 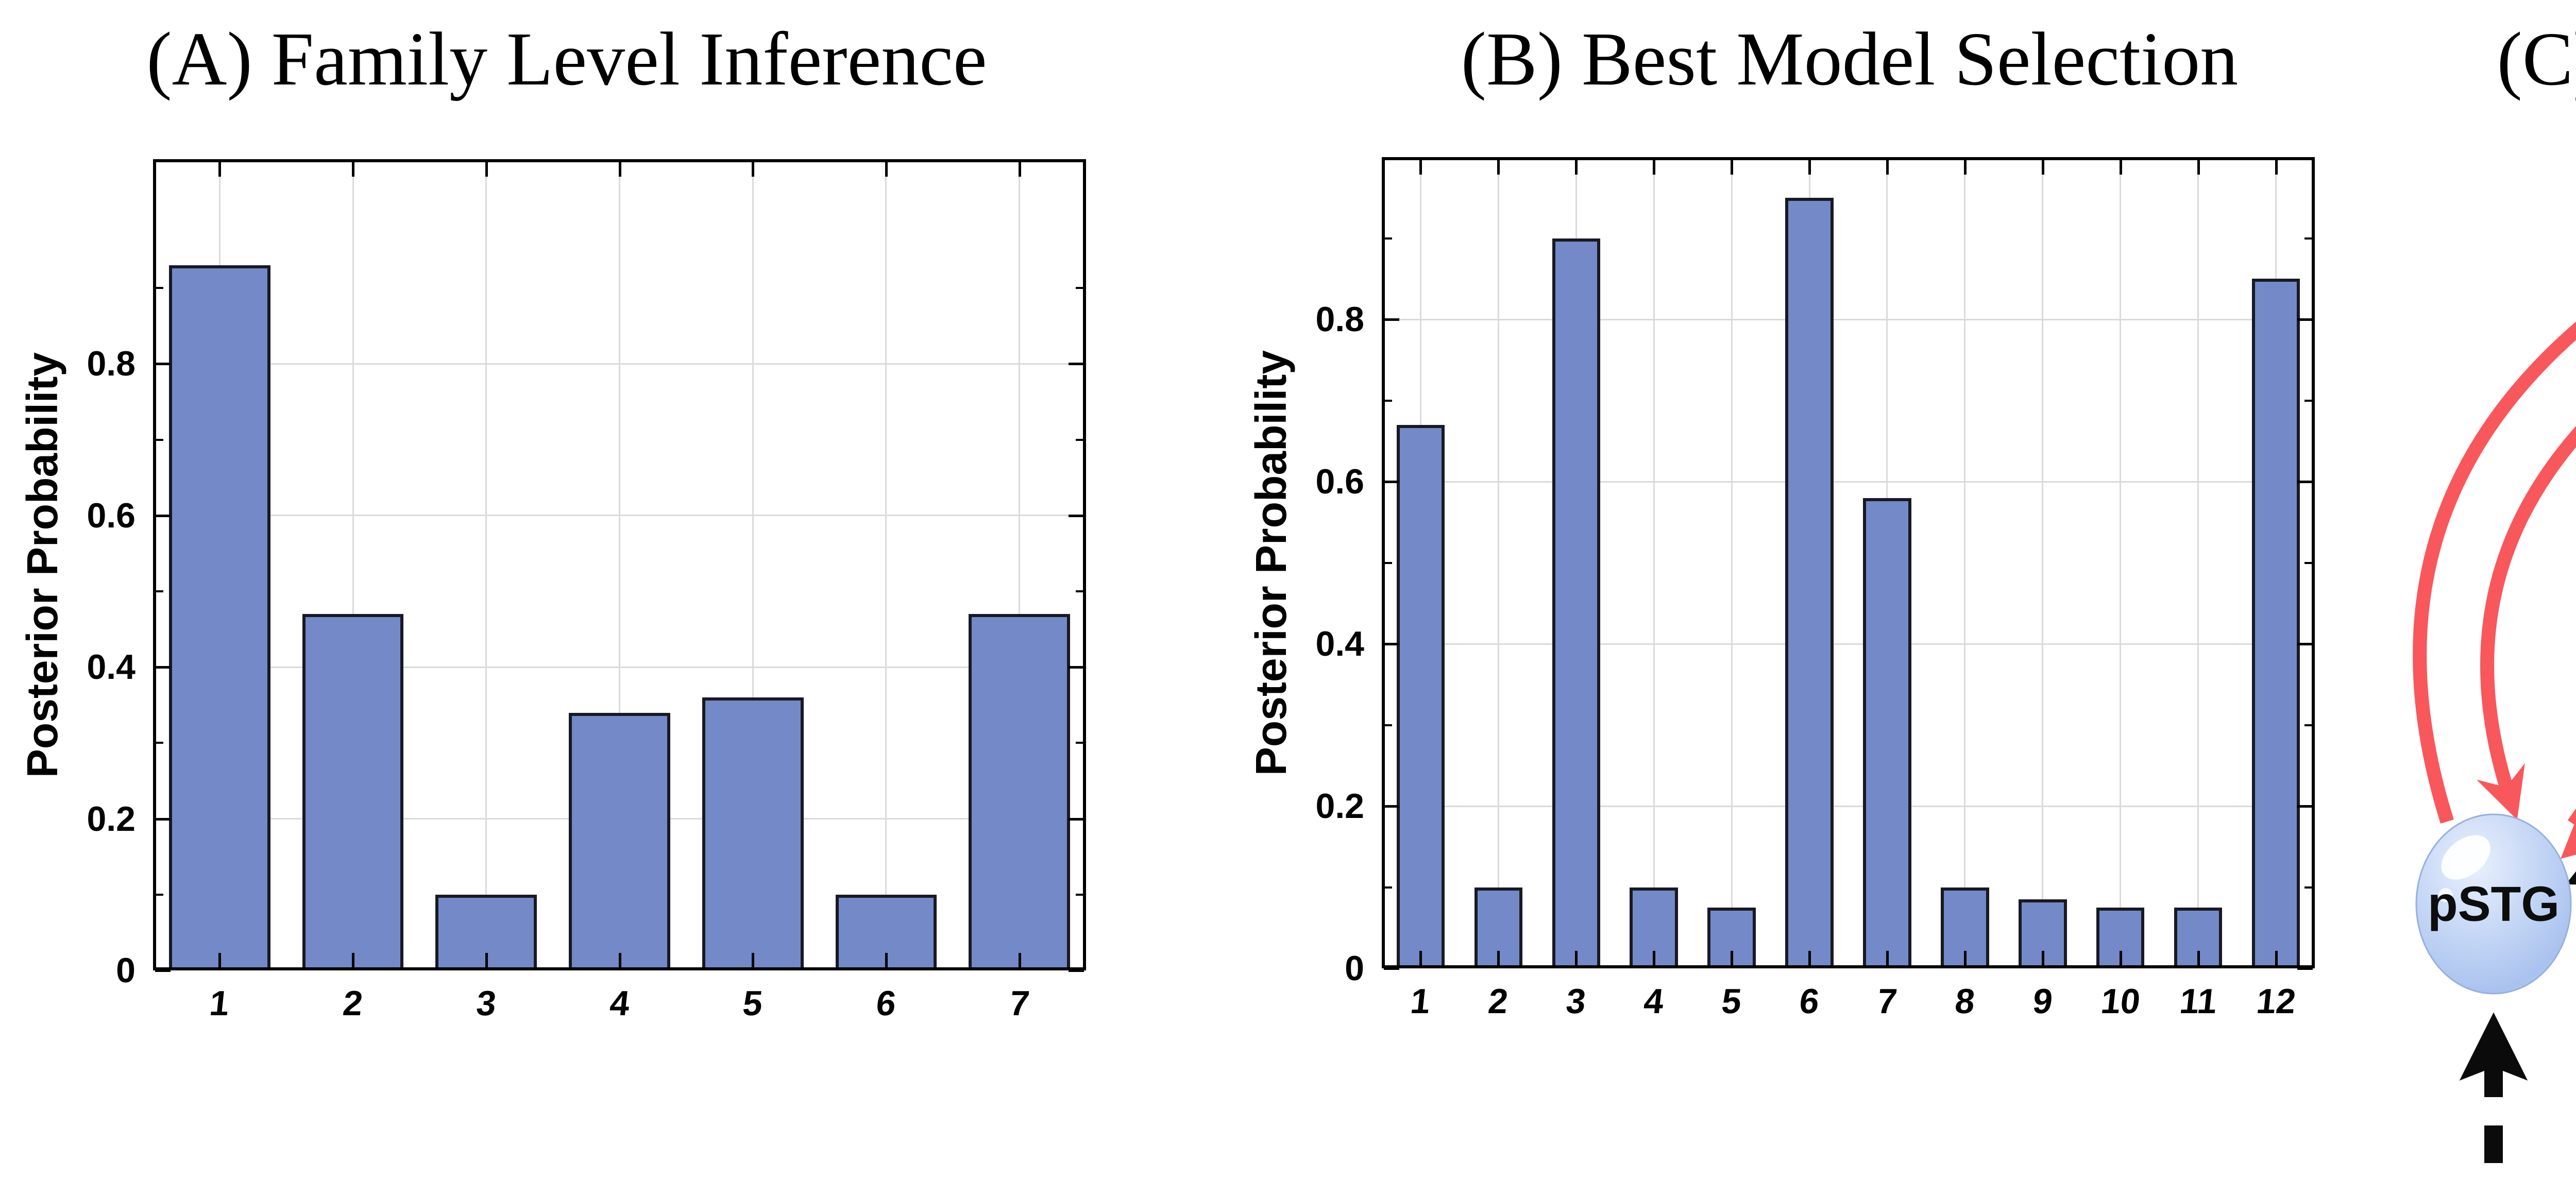 I want to click on y-tick-label: 0.2, so click(x=111, y=819).